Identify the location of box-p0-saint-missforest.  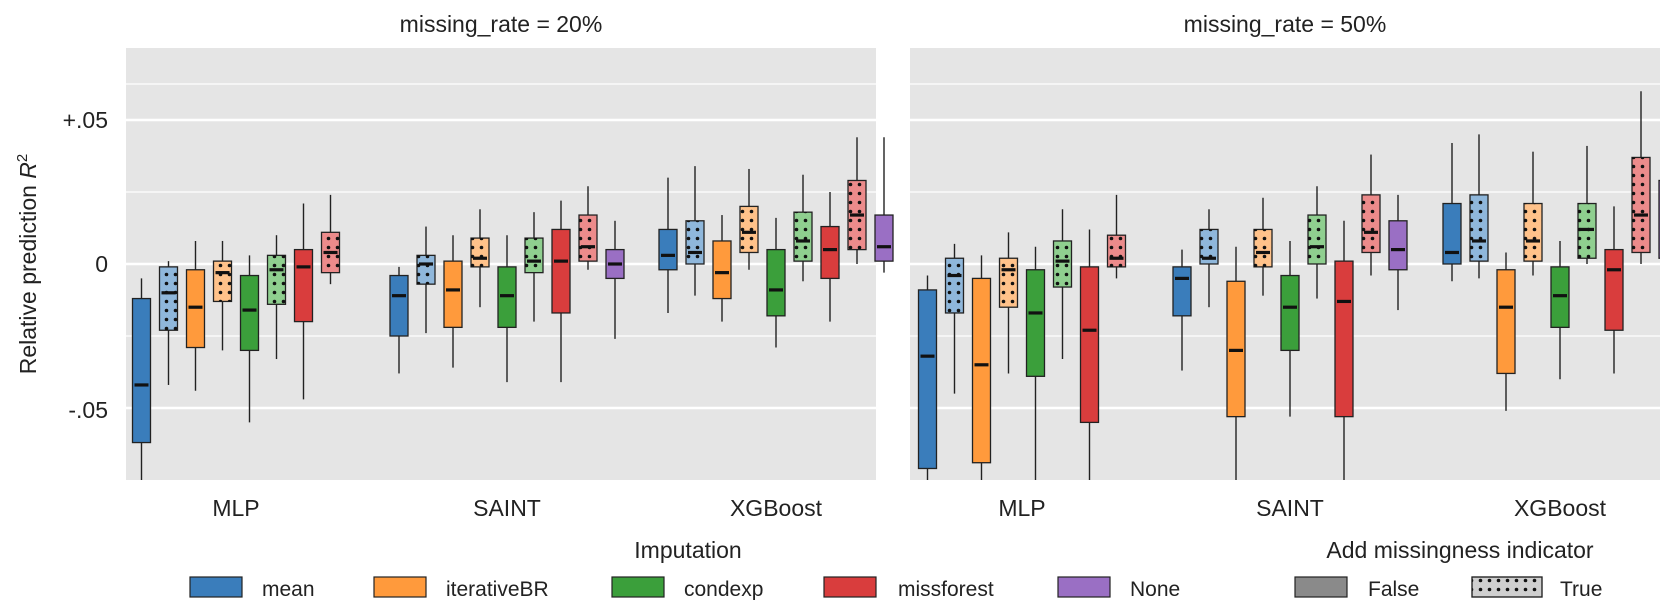
(561, 271).